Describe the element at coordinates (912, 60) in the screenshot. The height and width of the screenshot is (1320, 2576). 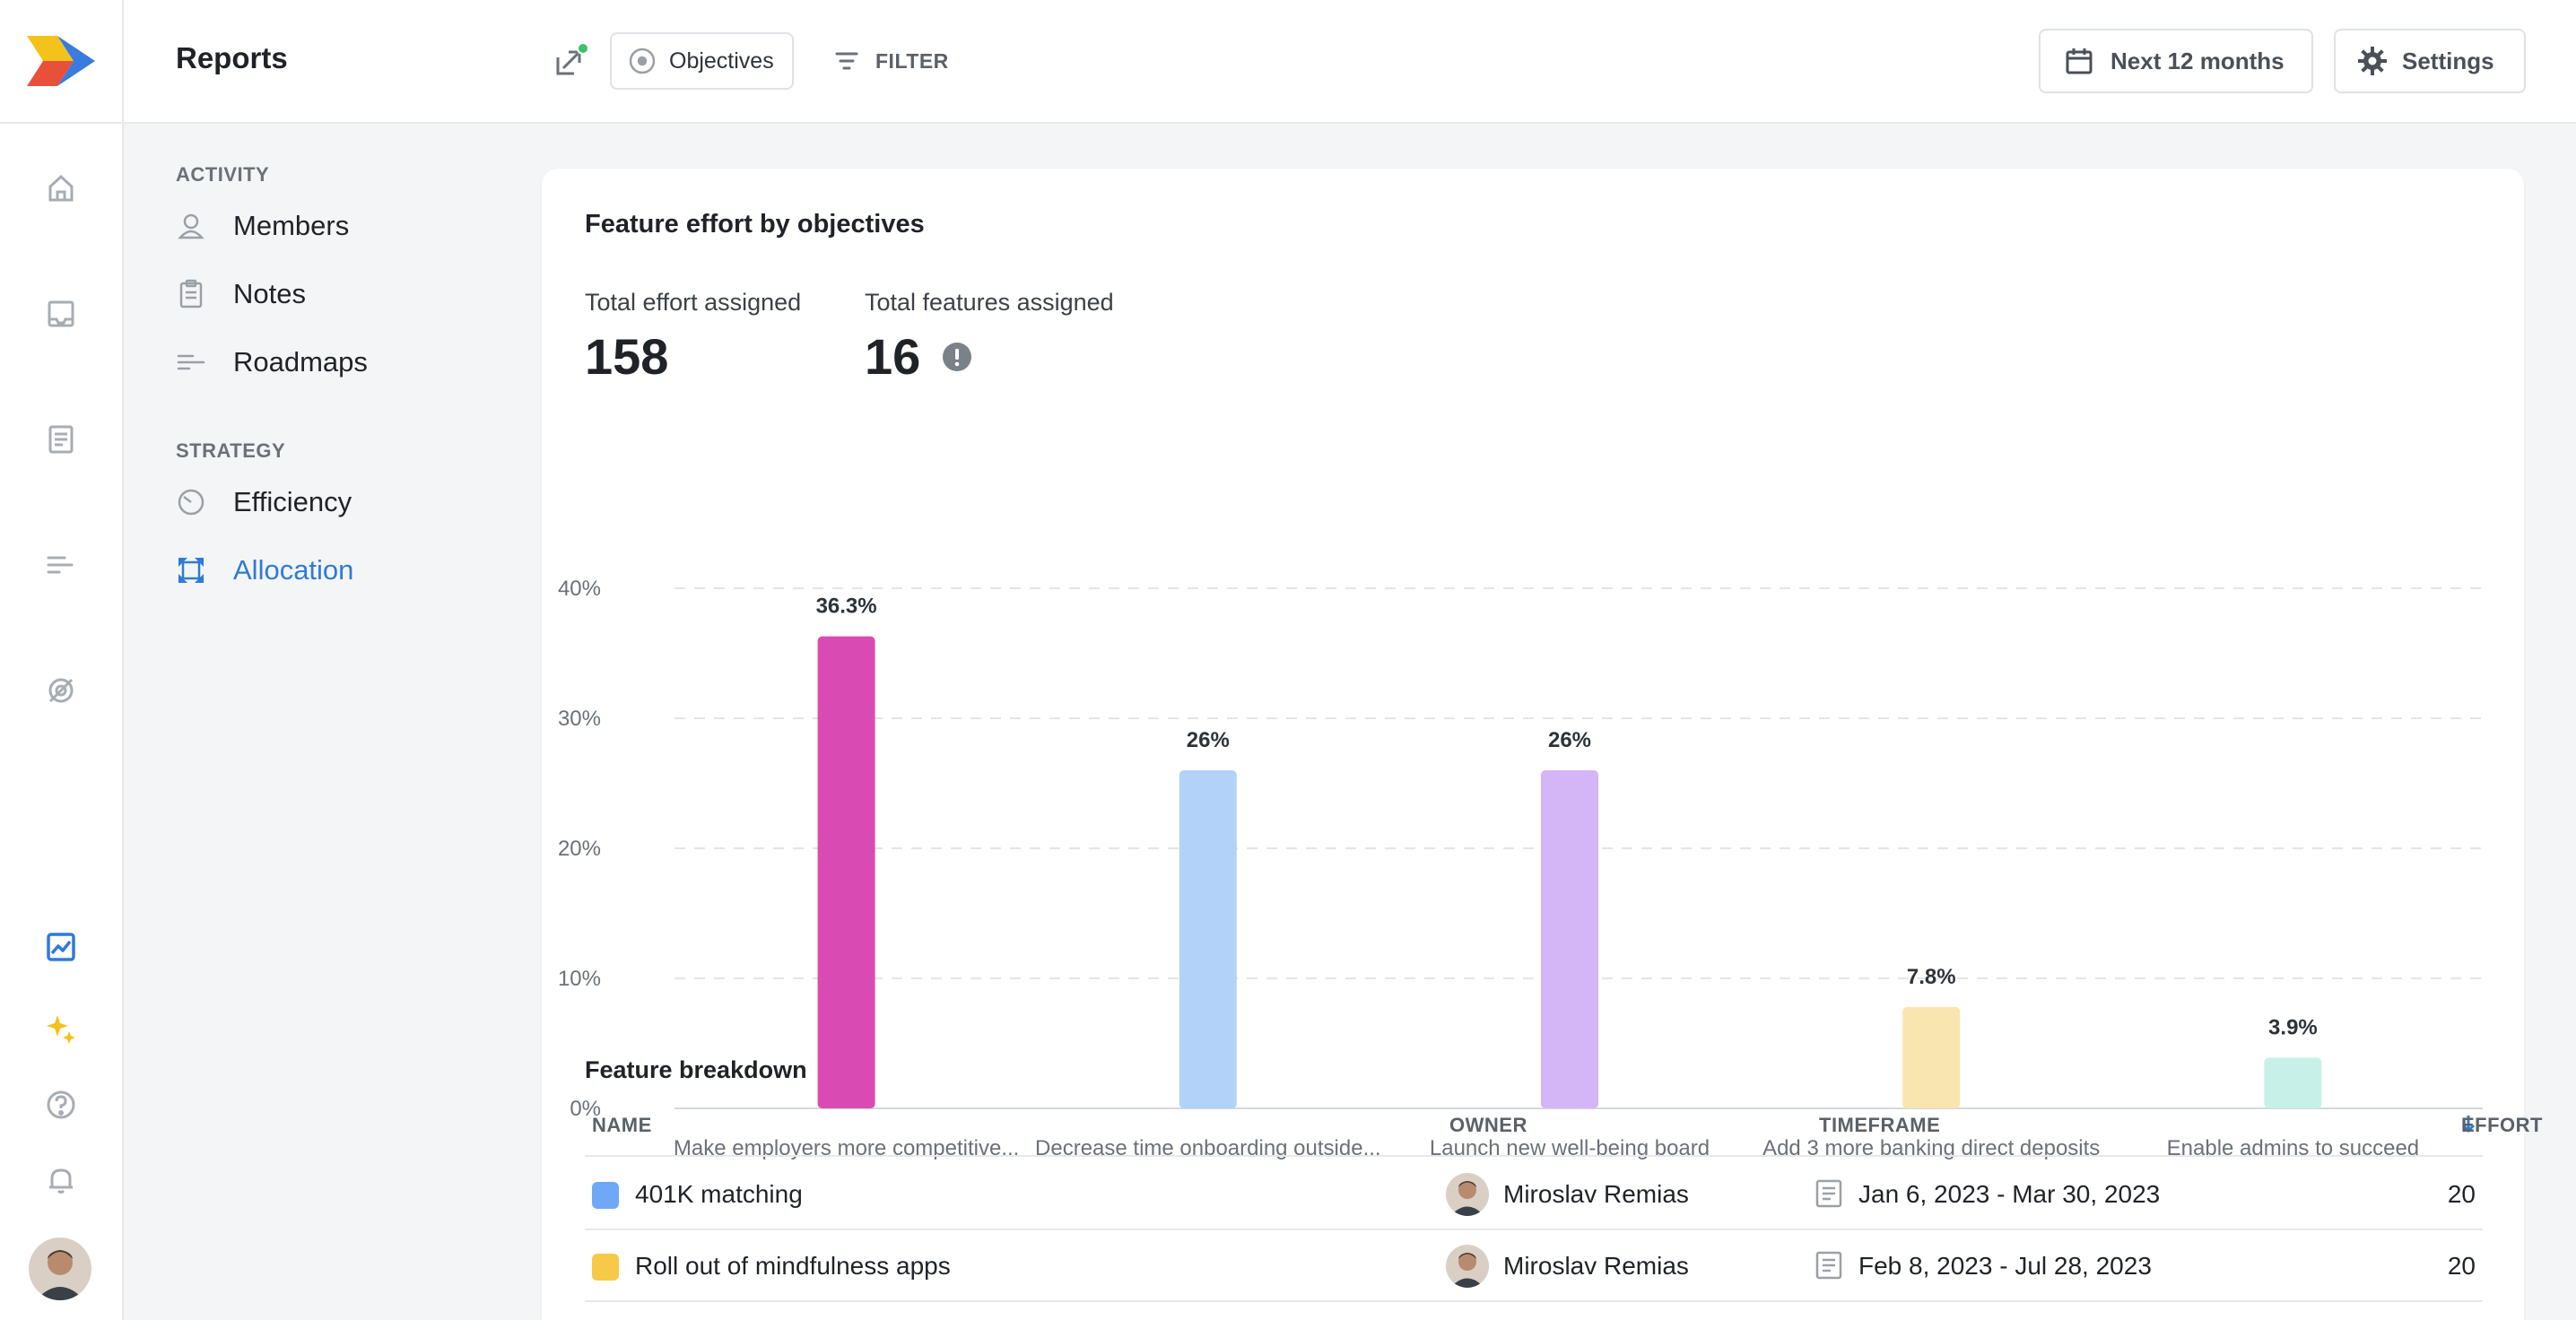
I see `filter-label: FILTER` at that location.